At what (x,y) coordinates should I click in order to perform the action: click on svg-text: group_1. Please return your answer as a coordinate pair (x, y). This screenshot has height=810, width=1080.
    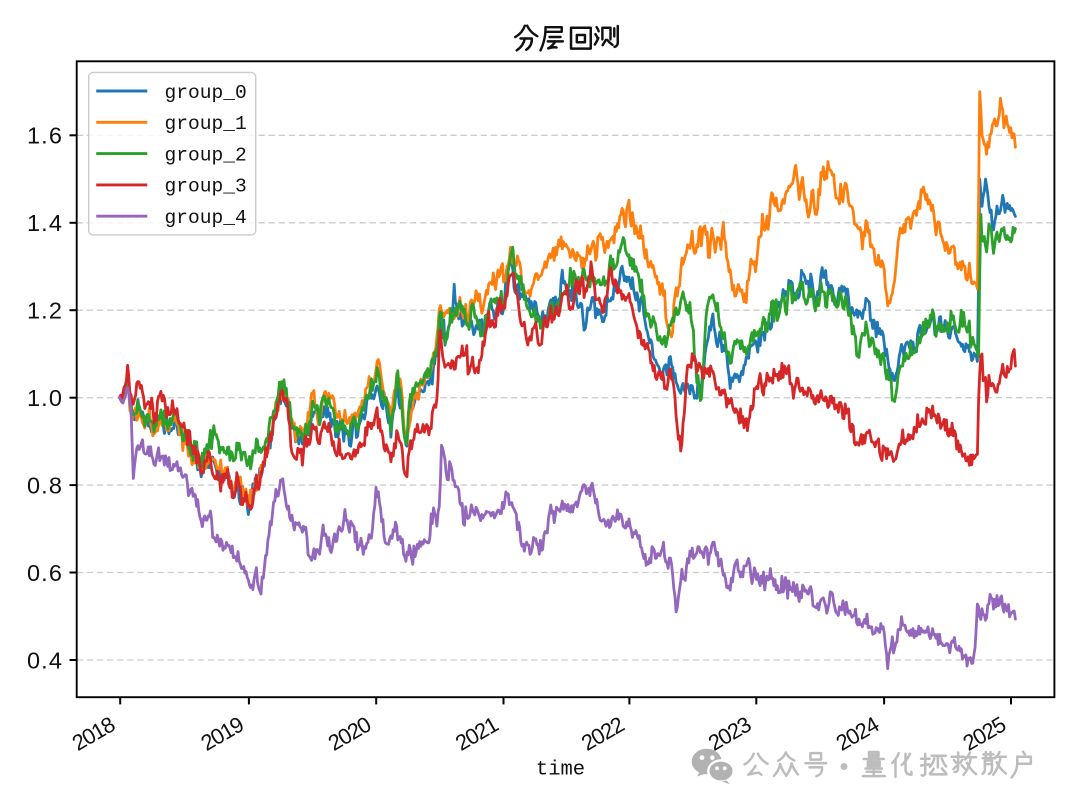
    Looking at the image, I should click on (206, 124).